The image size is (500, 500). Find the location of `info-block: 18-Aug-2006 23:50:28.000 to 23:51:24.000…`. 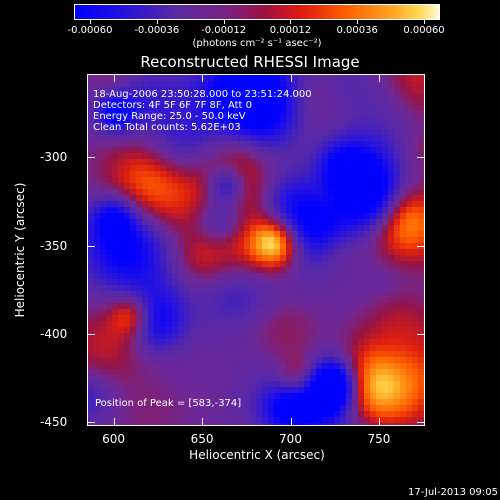

info-block: 18-Aug-2006 23:50:28.000 to 23:51:24.000… is located at coordinates (202, 111).